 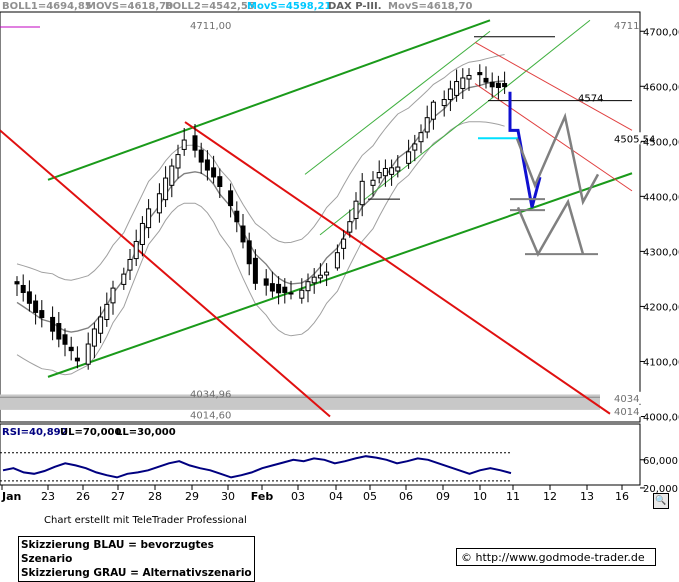 What do you see at coordinates (315, 494) in the screenshot?
I see `x-axis: Jan 23 26 27 28 29 30 Feb 03 04 05 06 09 10 11 12 13 16` at bounding box center [315, 494].